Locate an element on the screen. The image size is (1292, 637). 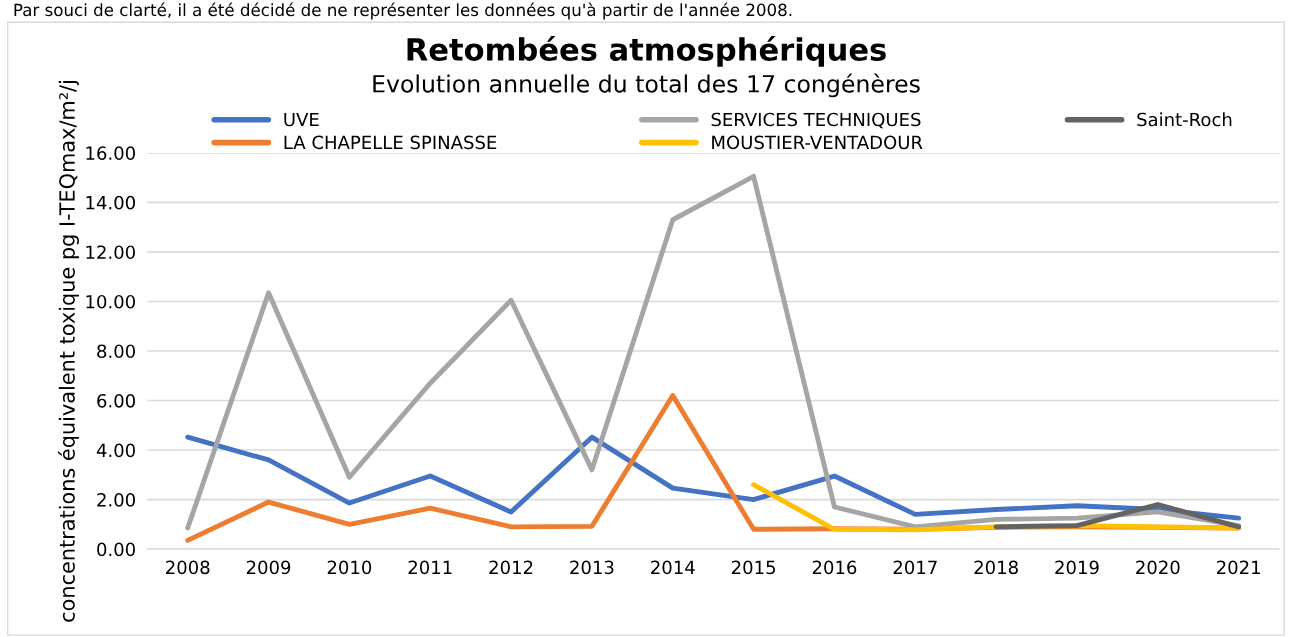
y-axis-title: concentrations équivalent toxique pg I-TEQmax/m²/j is located at coordinates (68, 351).